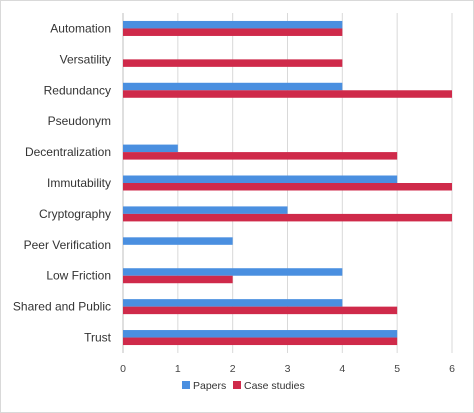  I want to click on bar-papers-shared-and-public, so click(233, 303).